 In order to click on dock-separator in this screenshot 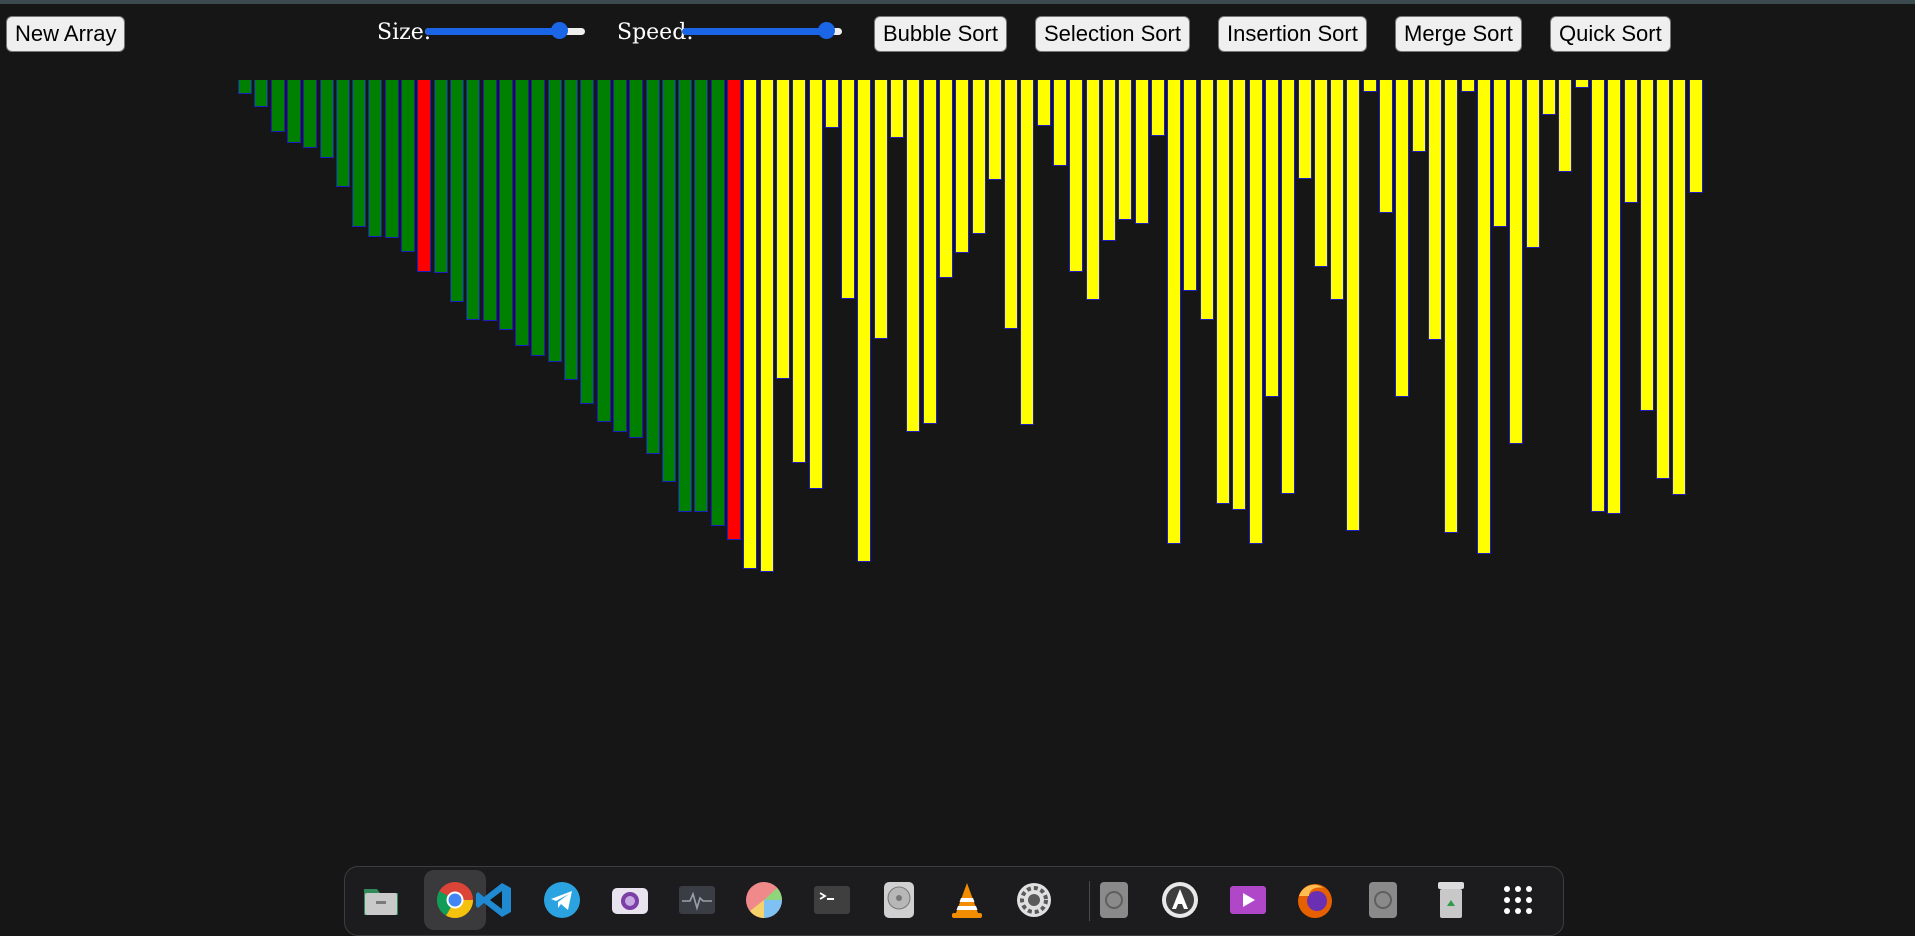, I will do `click(1089, 901)`.